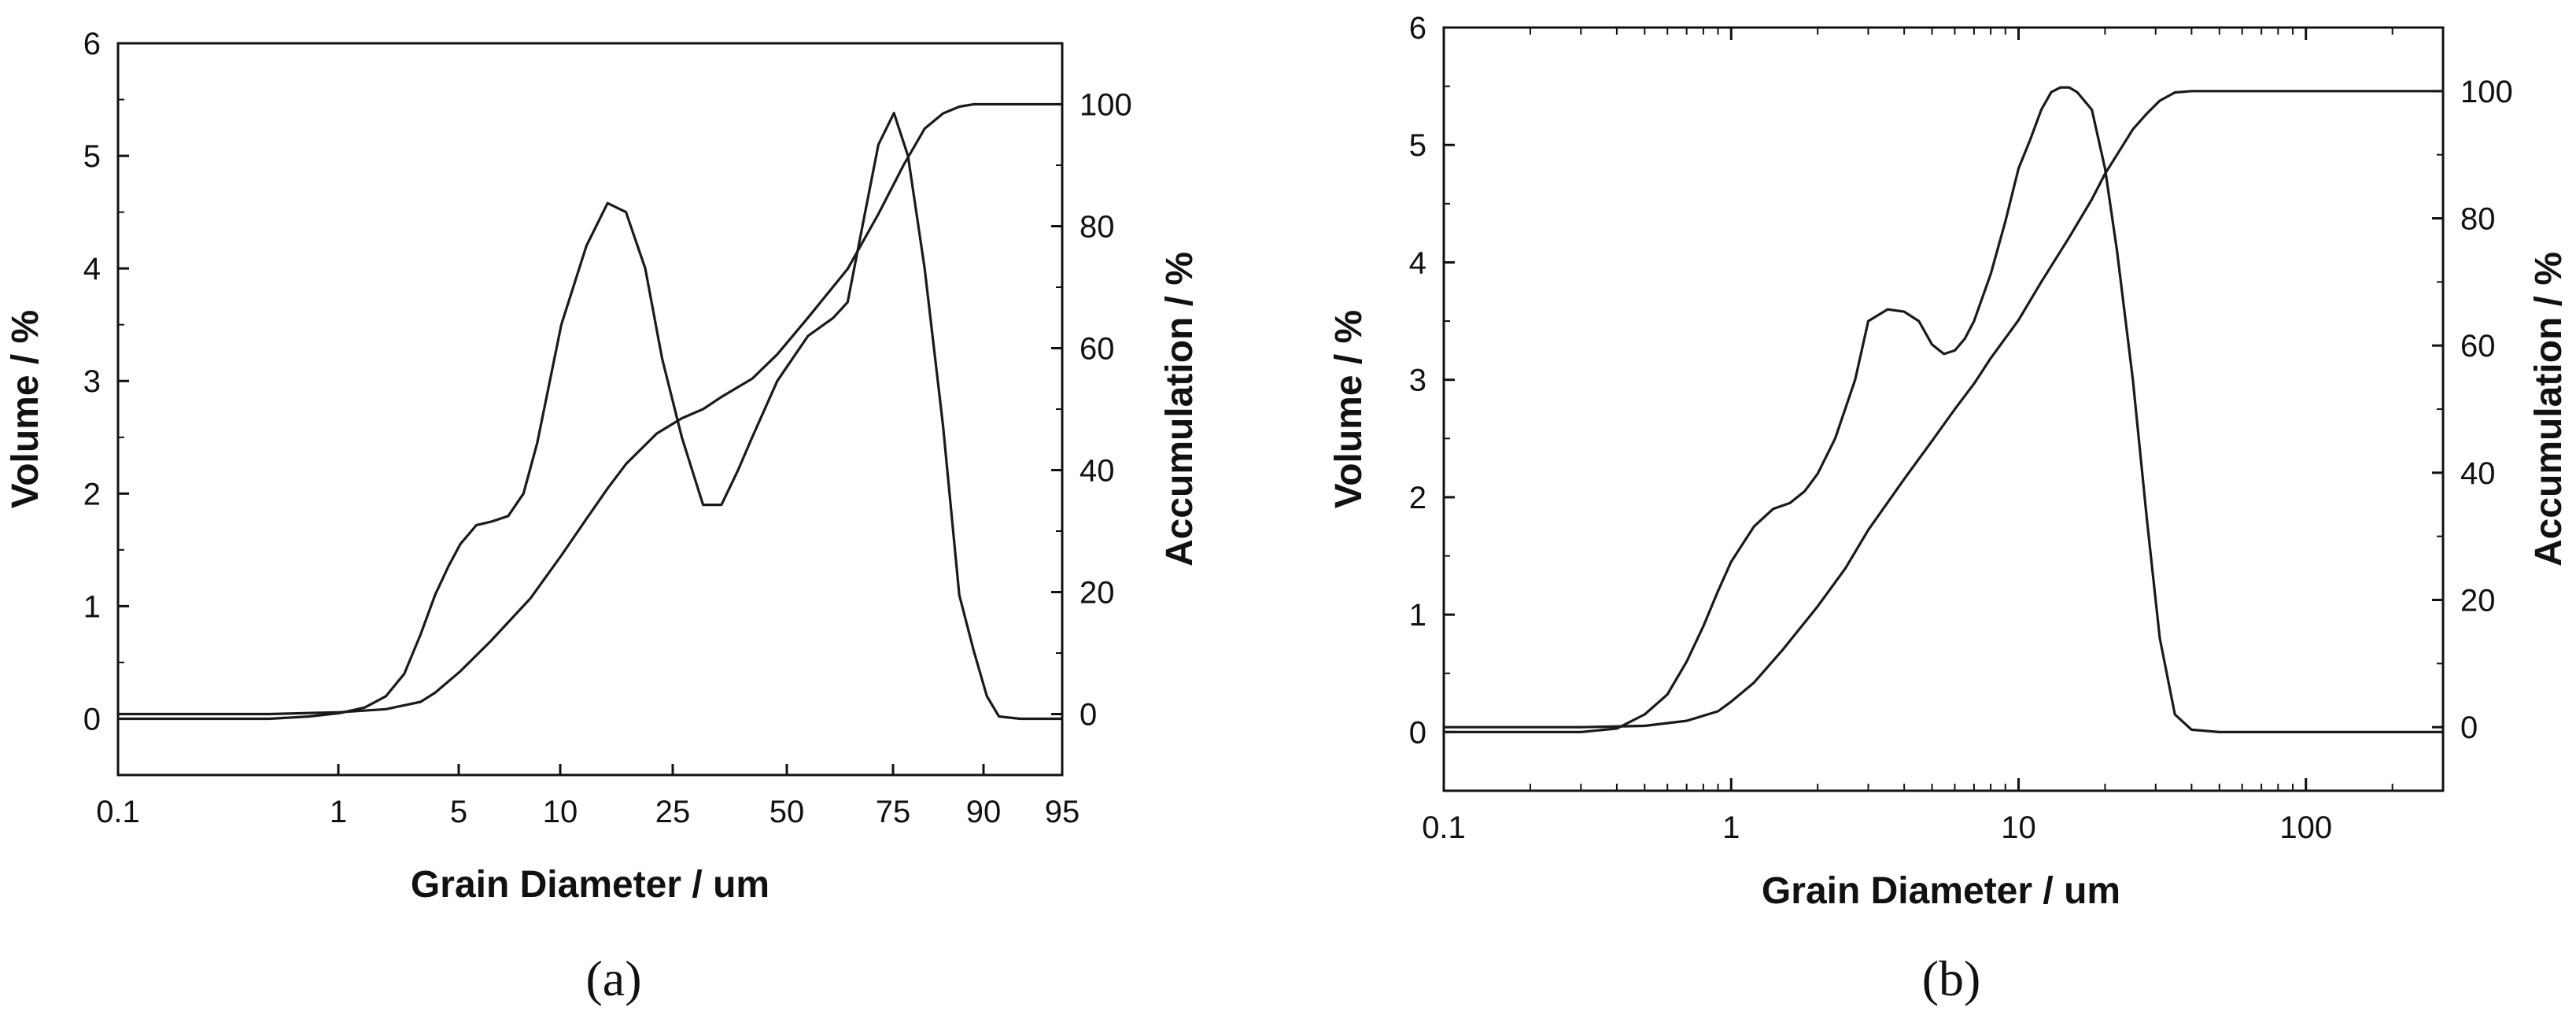  What do you see at coordinates (92, 269) in the screenshot?
I see `y-tick-label-a-4: 4` at bounding box center [92, 269].